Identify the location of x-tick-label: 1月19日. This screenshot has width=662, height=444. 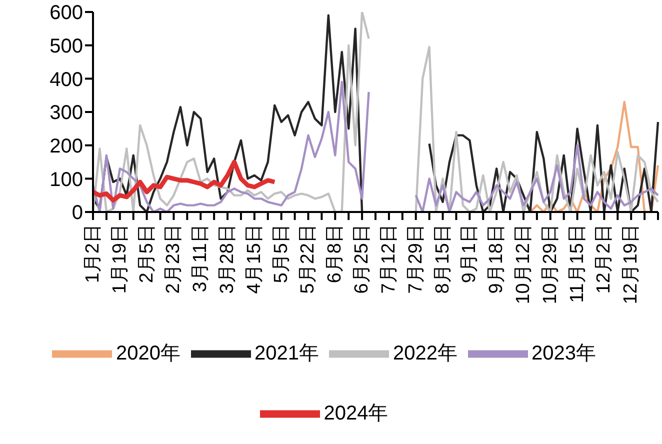
(119, 259).